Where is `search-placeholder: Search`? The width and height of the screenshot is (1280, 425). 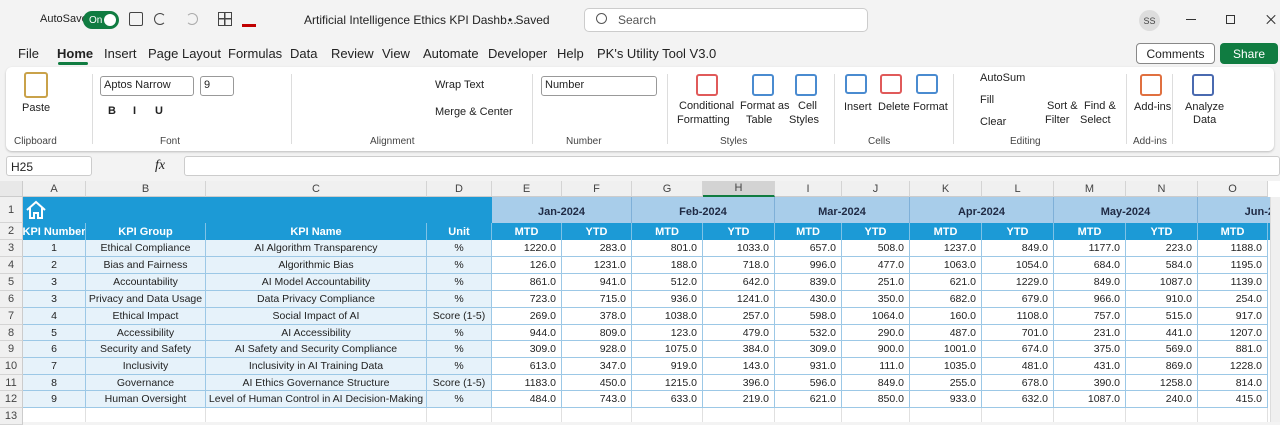
search-placeholder: Search is located at coordinates (637, 20).